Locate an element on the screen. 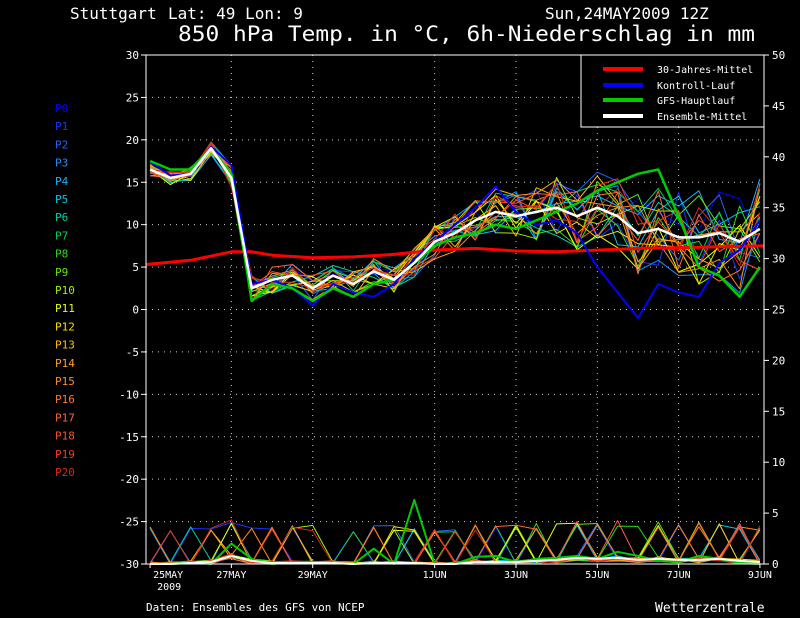  member-label: P6 is located at coordinates (61, 217).